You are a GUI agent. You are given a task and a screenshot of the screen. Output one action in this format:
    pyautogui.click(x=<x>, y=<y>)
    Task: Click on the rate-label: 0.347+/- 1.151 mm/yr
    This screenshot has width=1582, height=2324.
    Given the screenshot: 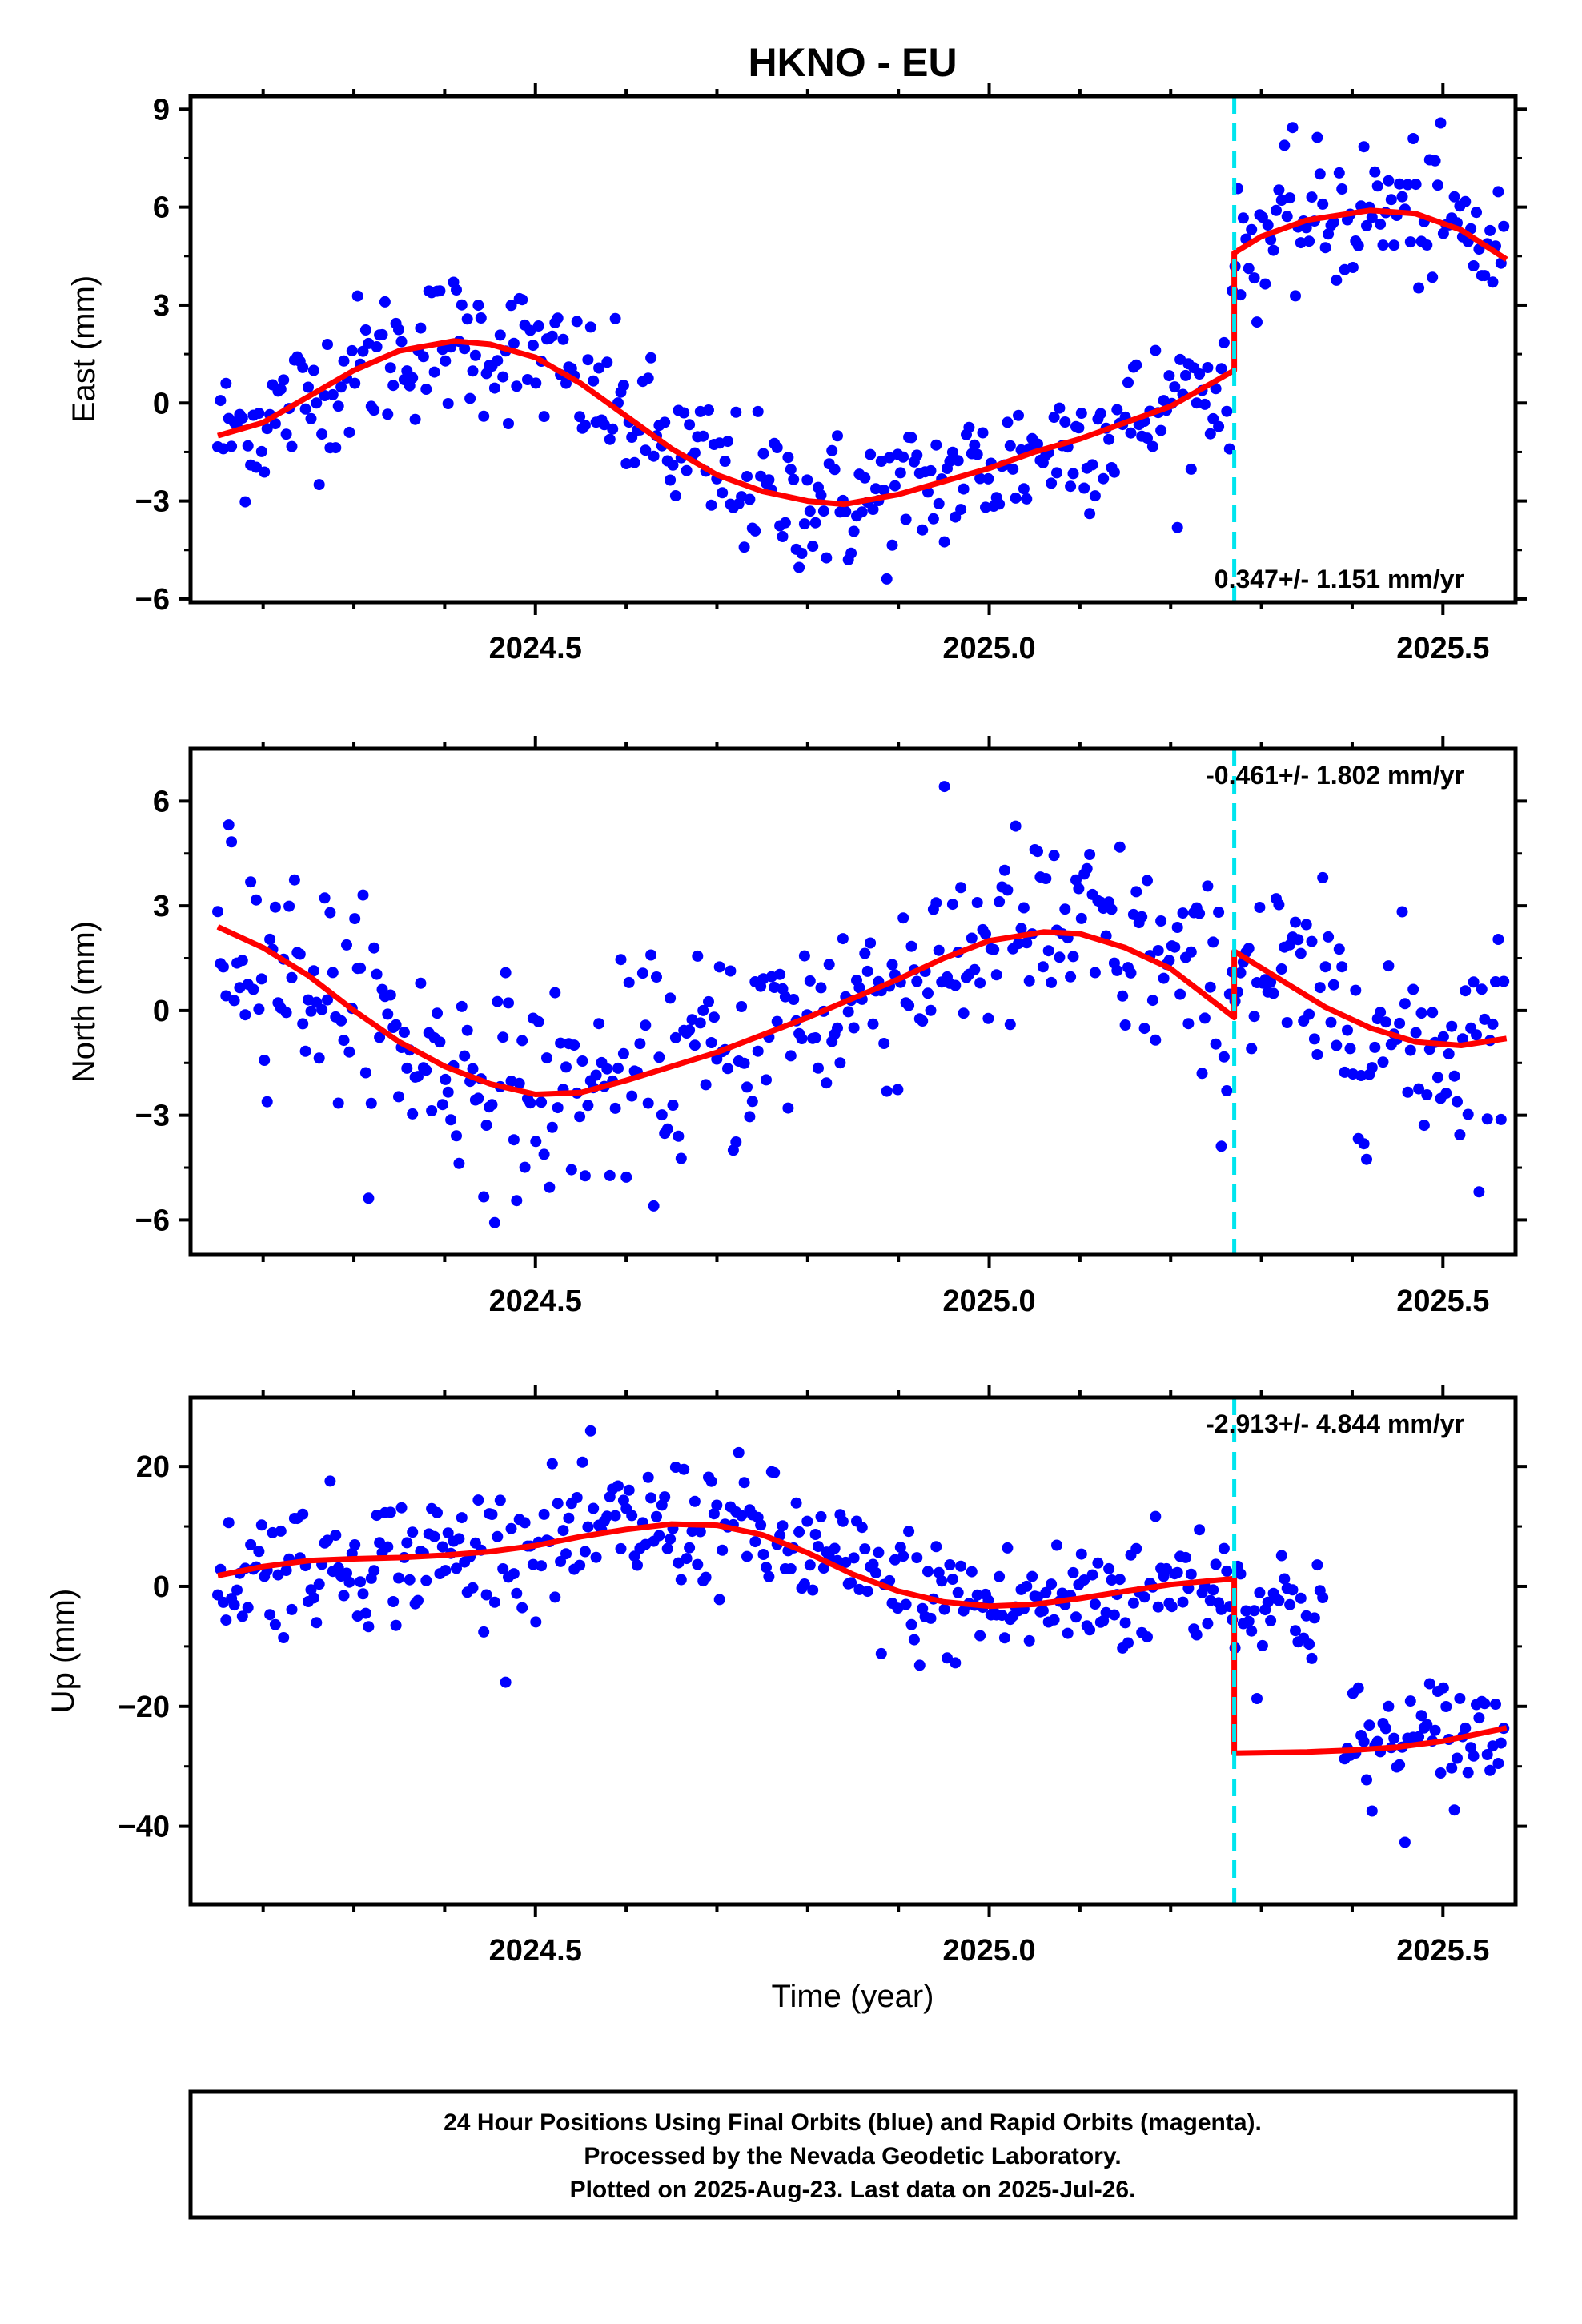 What is the action you would take?
    pyautogui.click(x=1339, y=579)
    